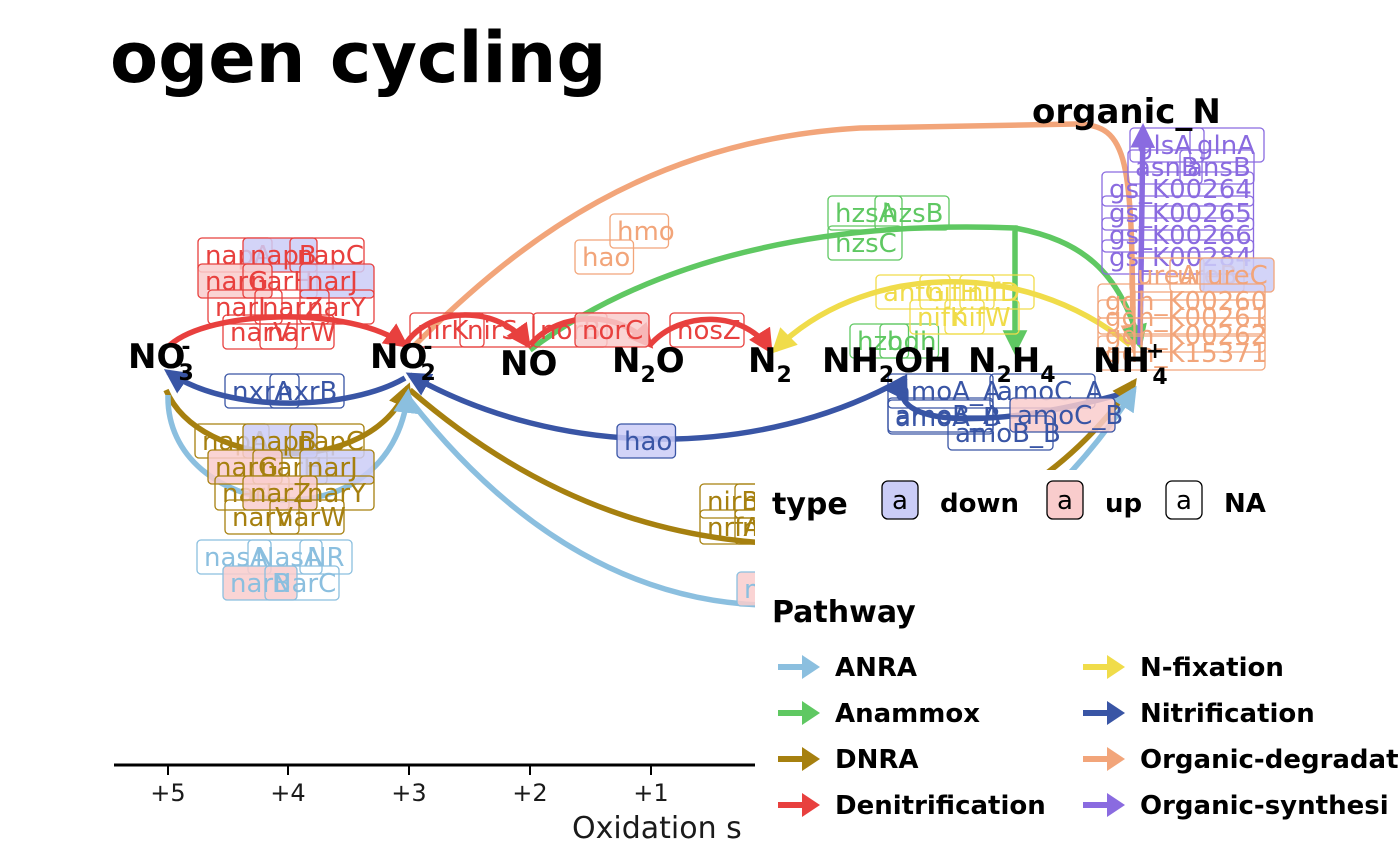  I want to click on type-legend: type a down a up a NA, so click(1019, 501).